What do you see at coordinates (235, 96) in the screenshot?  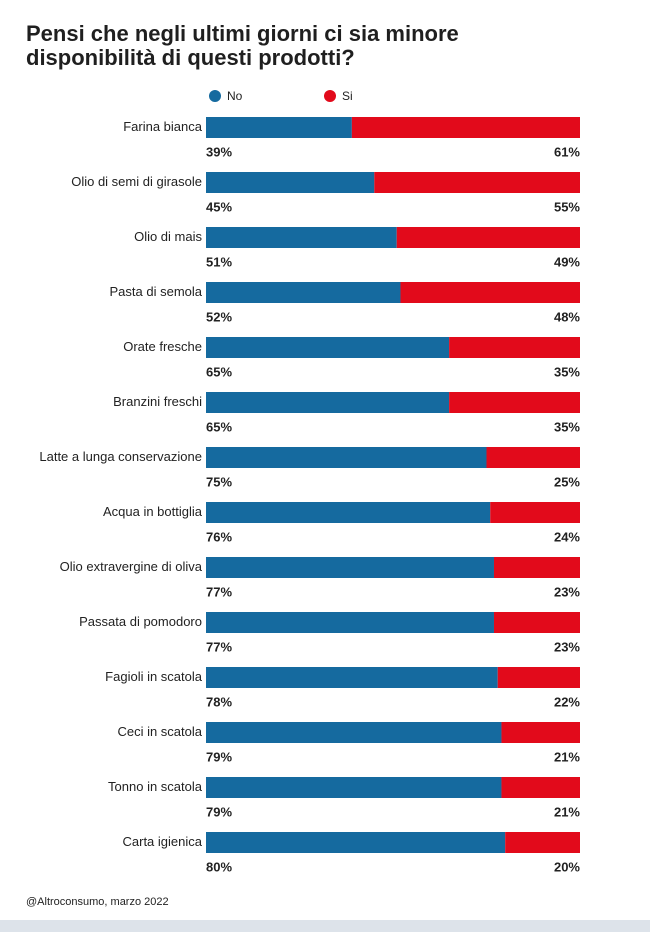 I see `legend-label: No` at bounding box center [235, 96].